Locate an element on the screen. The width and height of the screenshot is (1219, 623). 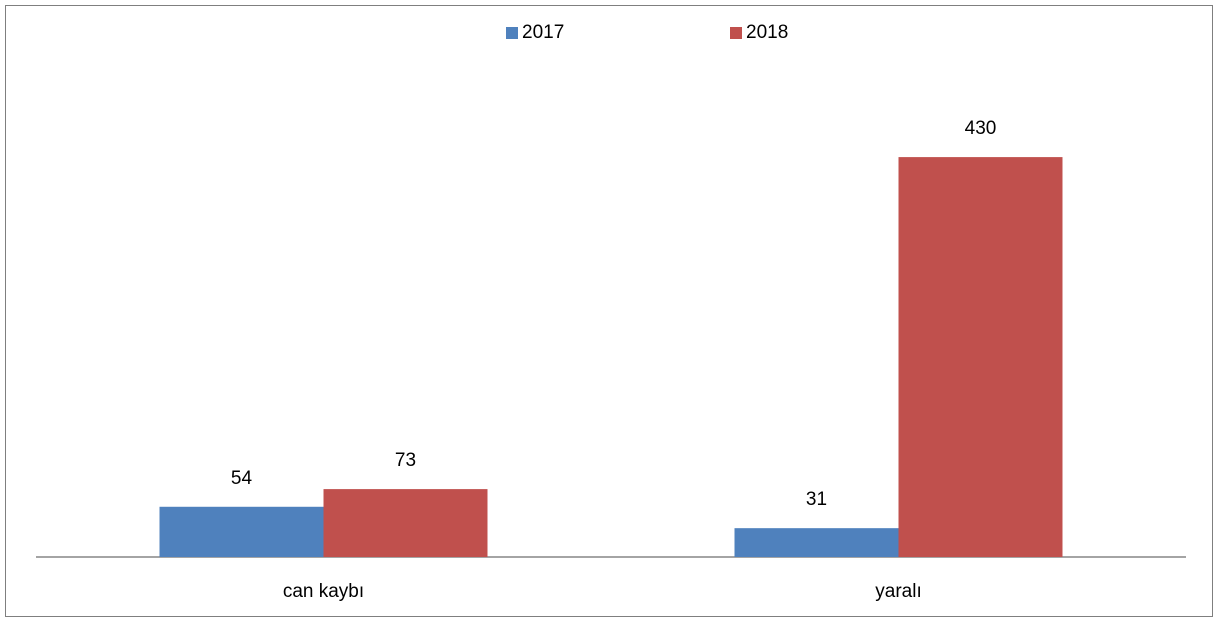
x-tick-label: yaralı is located at coordinates (898, 591).